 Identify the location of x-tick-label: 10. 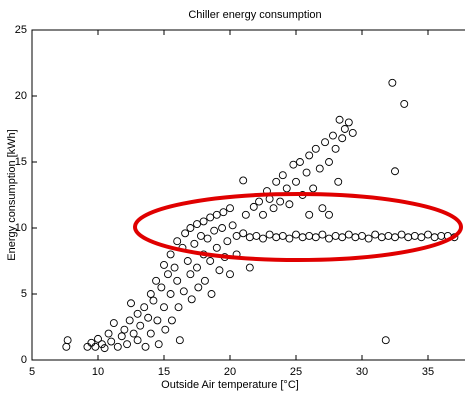
(98, 372).